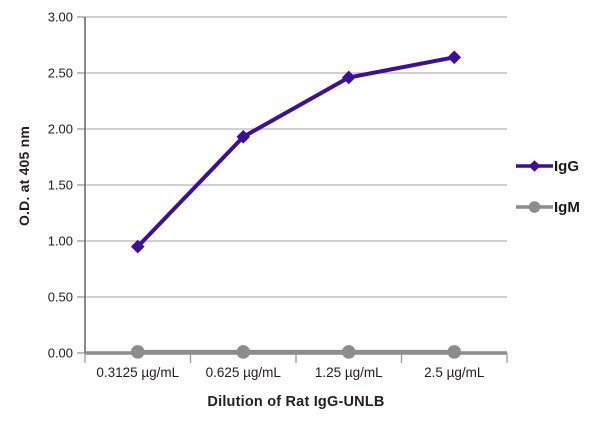 The width and height of the screenshot is (600, 429). I want to click on x-tick-label: 1.25 µg/mL, so click(349, 372).